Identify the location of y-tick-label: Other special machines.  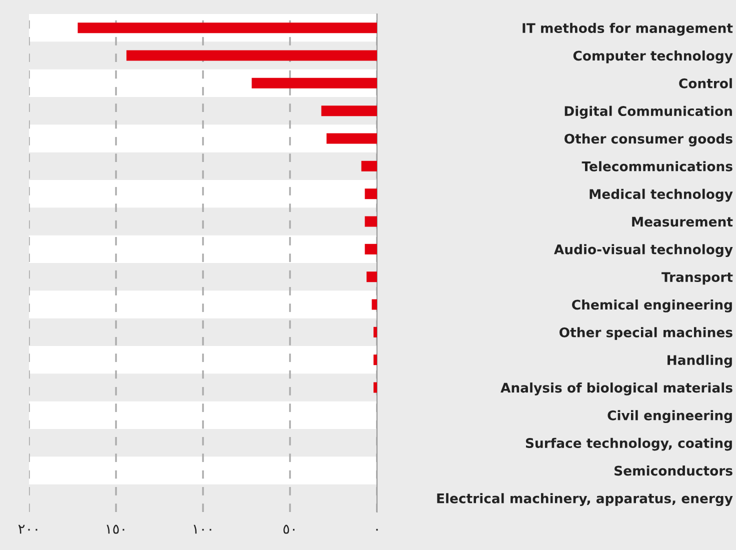
(645, 333).